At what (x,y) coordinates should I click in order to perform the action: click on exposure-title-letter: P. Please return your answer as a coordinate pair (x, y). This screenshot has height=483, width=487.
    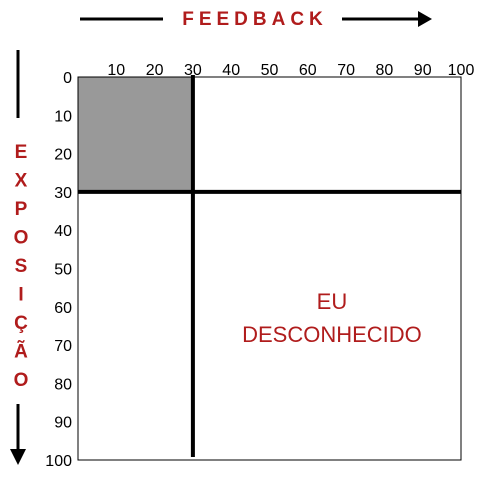
    Looking at the image, I should click on (21, 209).